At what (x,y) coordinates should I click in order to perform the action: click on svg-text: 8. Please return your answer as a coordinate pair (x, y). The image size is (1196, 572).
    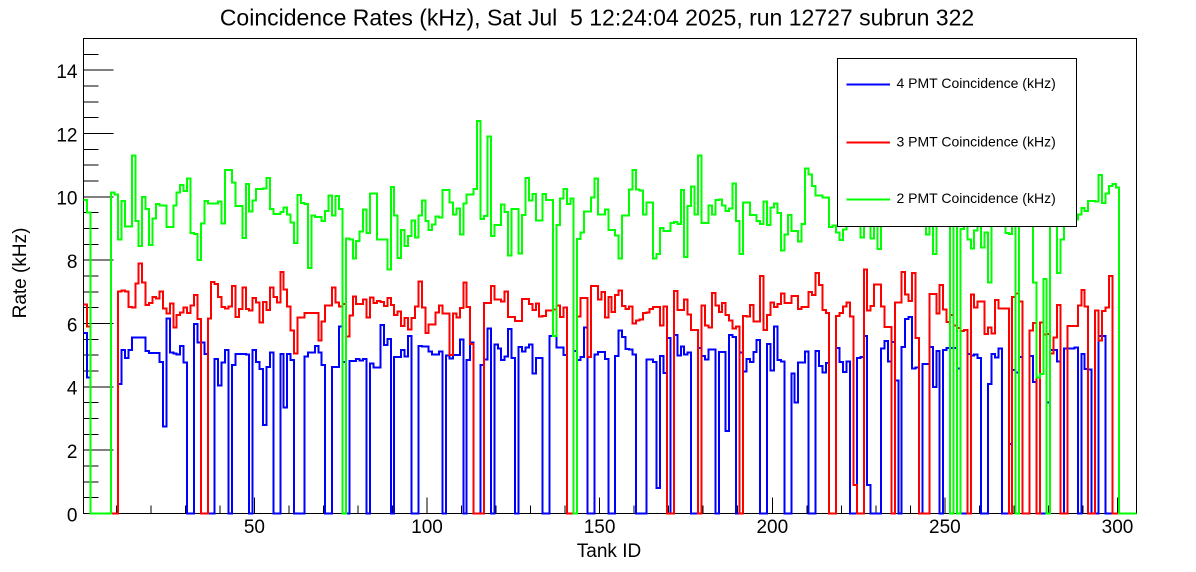
    Looking at the image, I should click on (72, 262).